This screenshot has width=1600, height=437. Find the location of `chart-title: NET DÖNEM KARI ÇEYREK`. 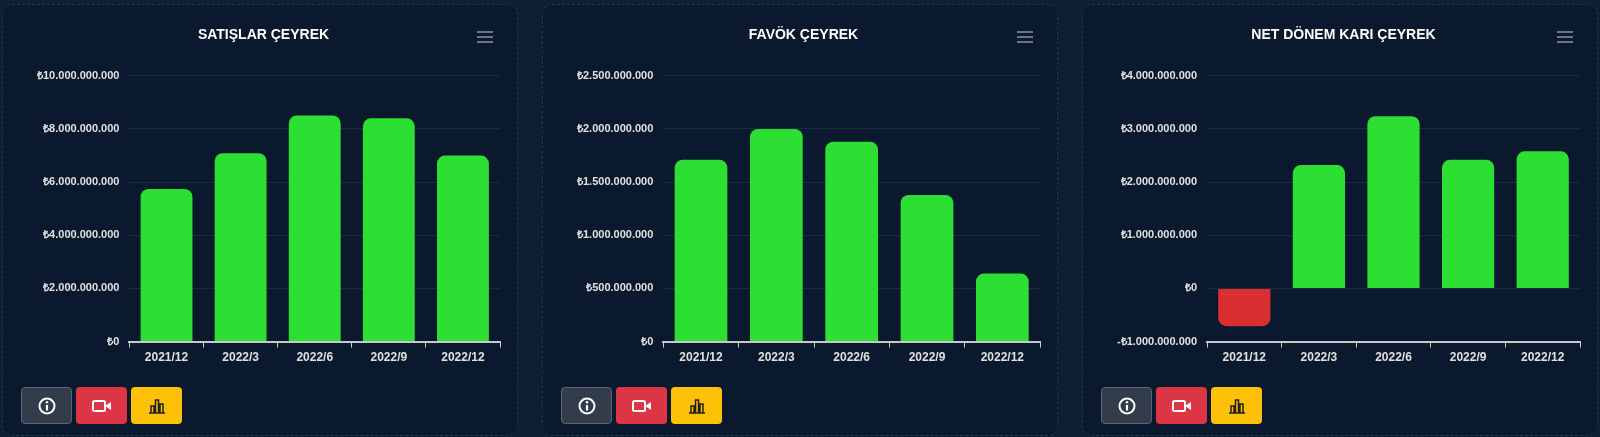

chart-title: NET DÖNEM KARI ÇEYREK is located at coordinates (1343, 34).